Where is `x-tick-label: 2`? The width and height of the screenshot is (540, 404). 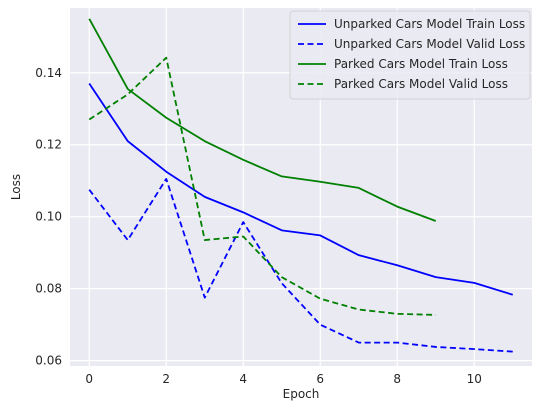
x-tick-label: 2 is located at coordinates (166, 379).